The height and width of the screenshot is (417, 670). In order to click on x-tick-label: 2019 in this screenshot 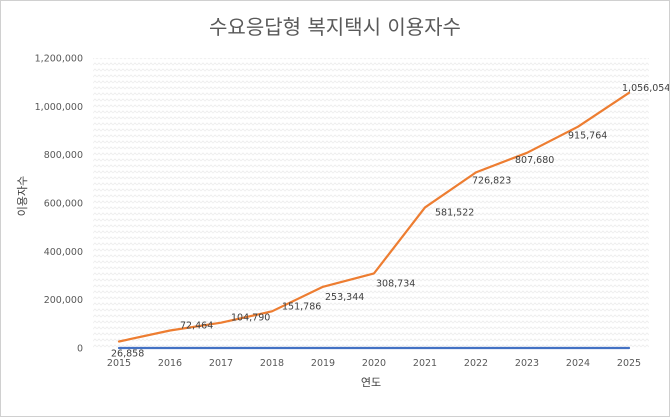, I will do `click(323, 363)`.